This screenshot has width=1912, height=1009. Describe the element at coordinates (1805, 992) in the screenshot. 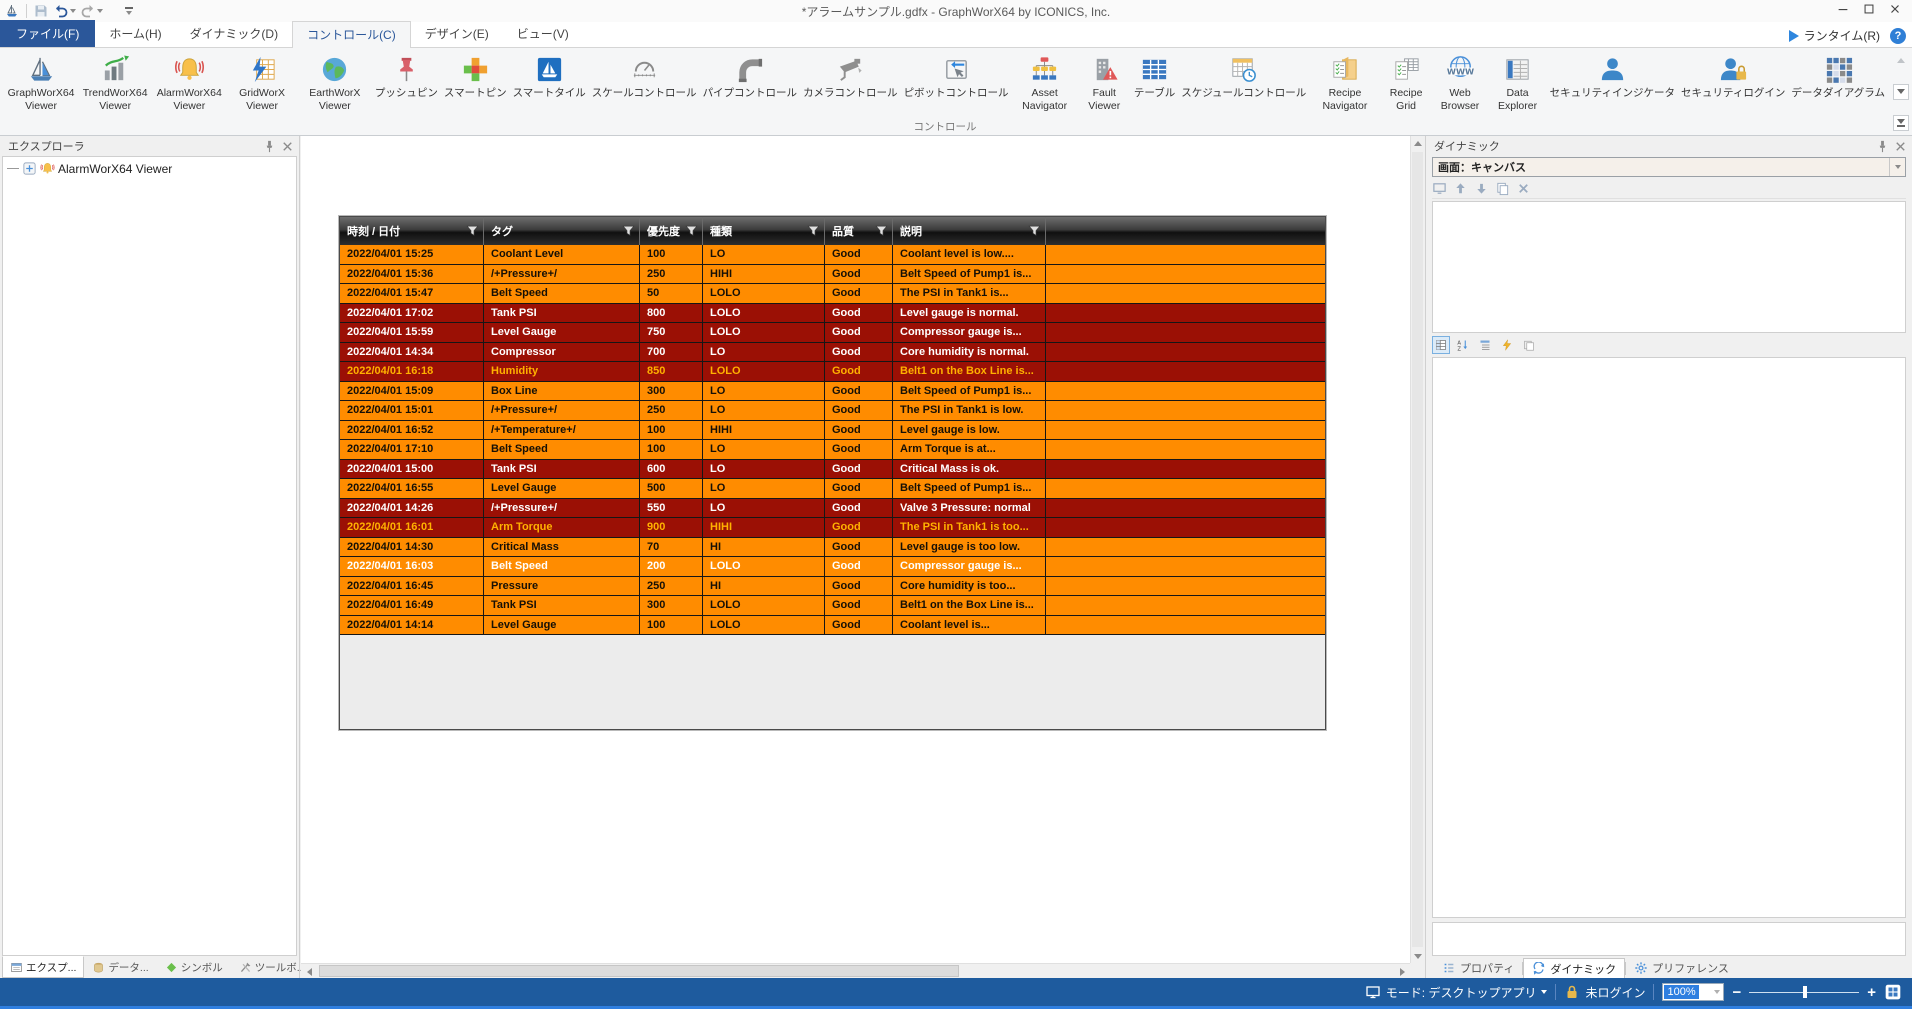

I see `slider-thumb` at that location.